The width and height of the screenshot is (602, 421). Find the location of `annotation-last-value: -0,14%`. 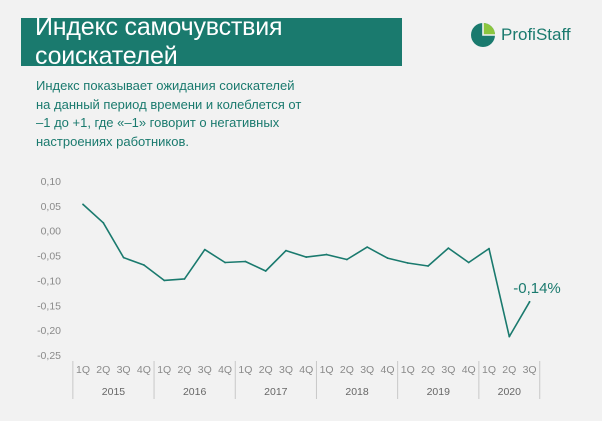

annotation-last-value: -0,14% is located at coordinates (537, 288).